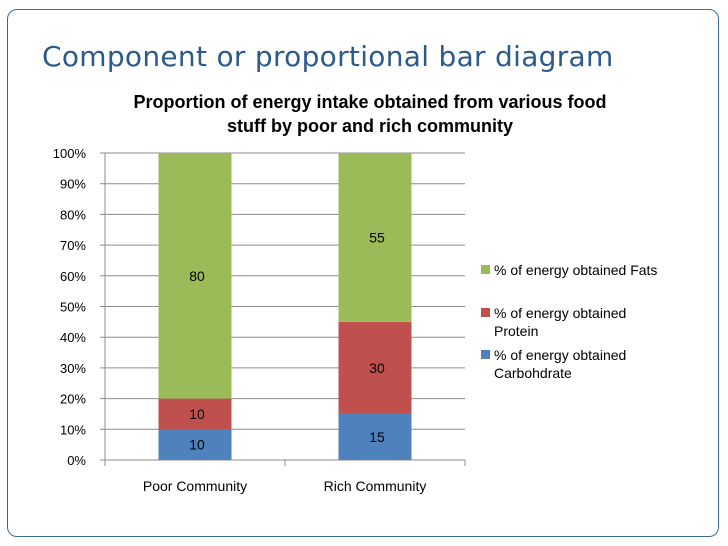  I want to click on data-label: 30, so click(377, 368).